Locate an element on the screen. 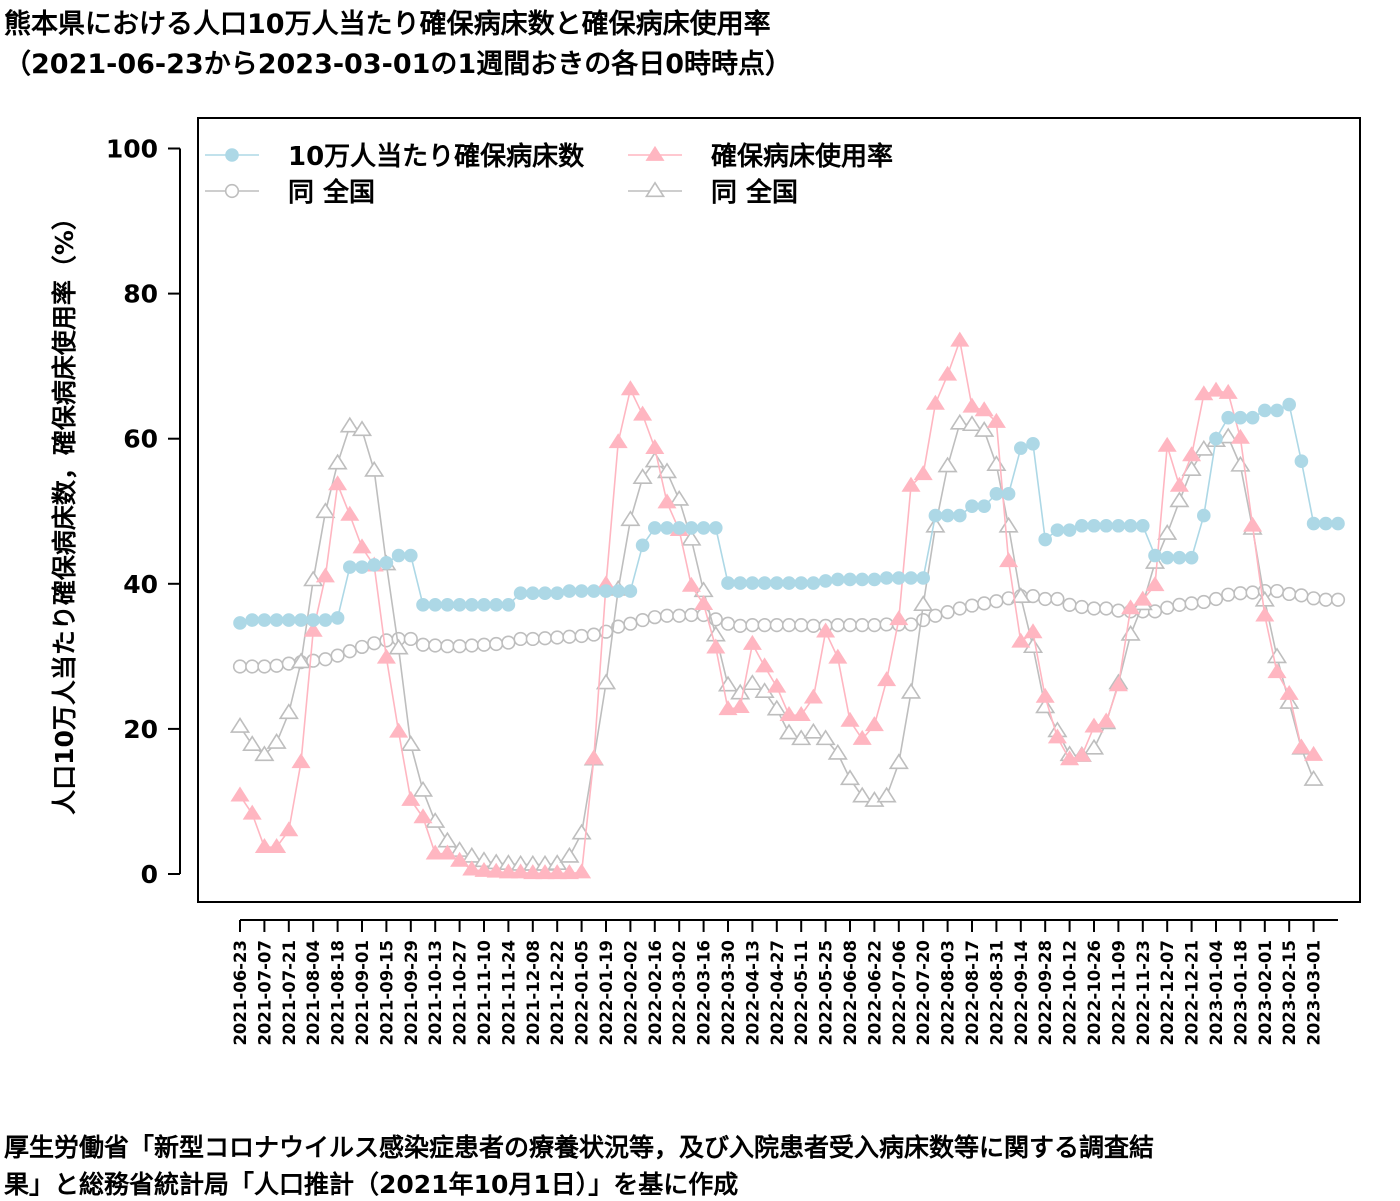 This screenshot has width=1400, height=1201. x-tick-label: 2022-05-11 is located at coordinates (801, 993).